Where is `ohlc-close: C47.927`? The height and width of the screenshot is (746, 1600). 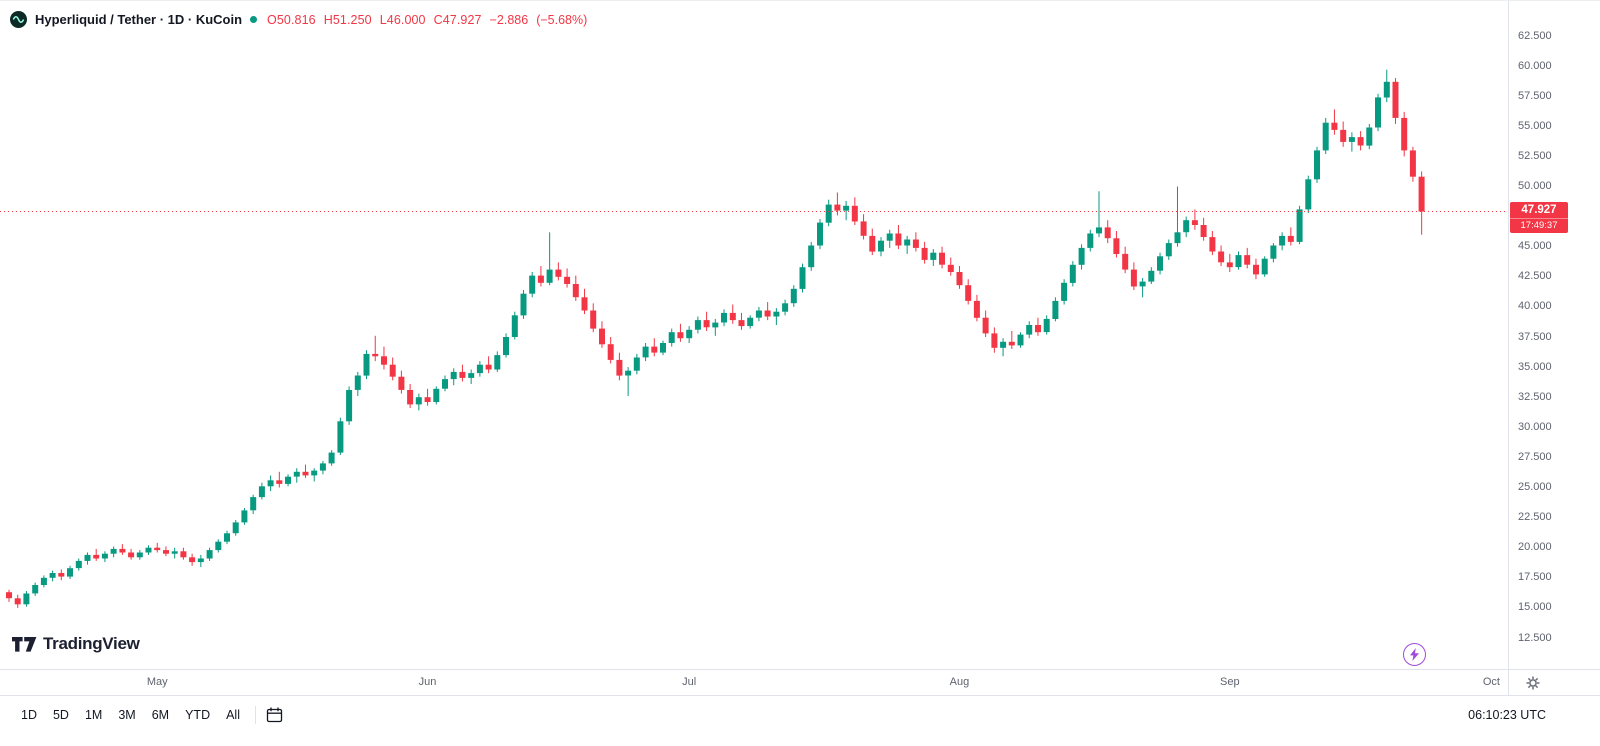
ohlc-close: C47.927 is located at coordinates (457, 19).